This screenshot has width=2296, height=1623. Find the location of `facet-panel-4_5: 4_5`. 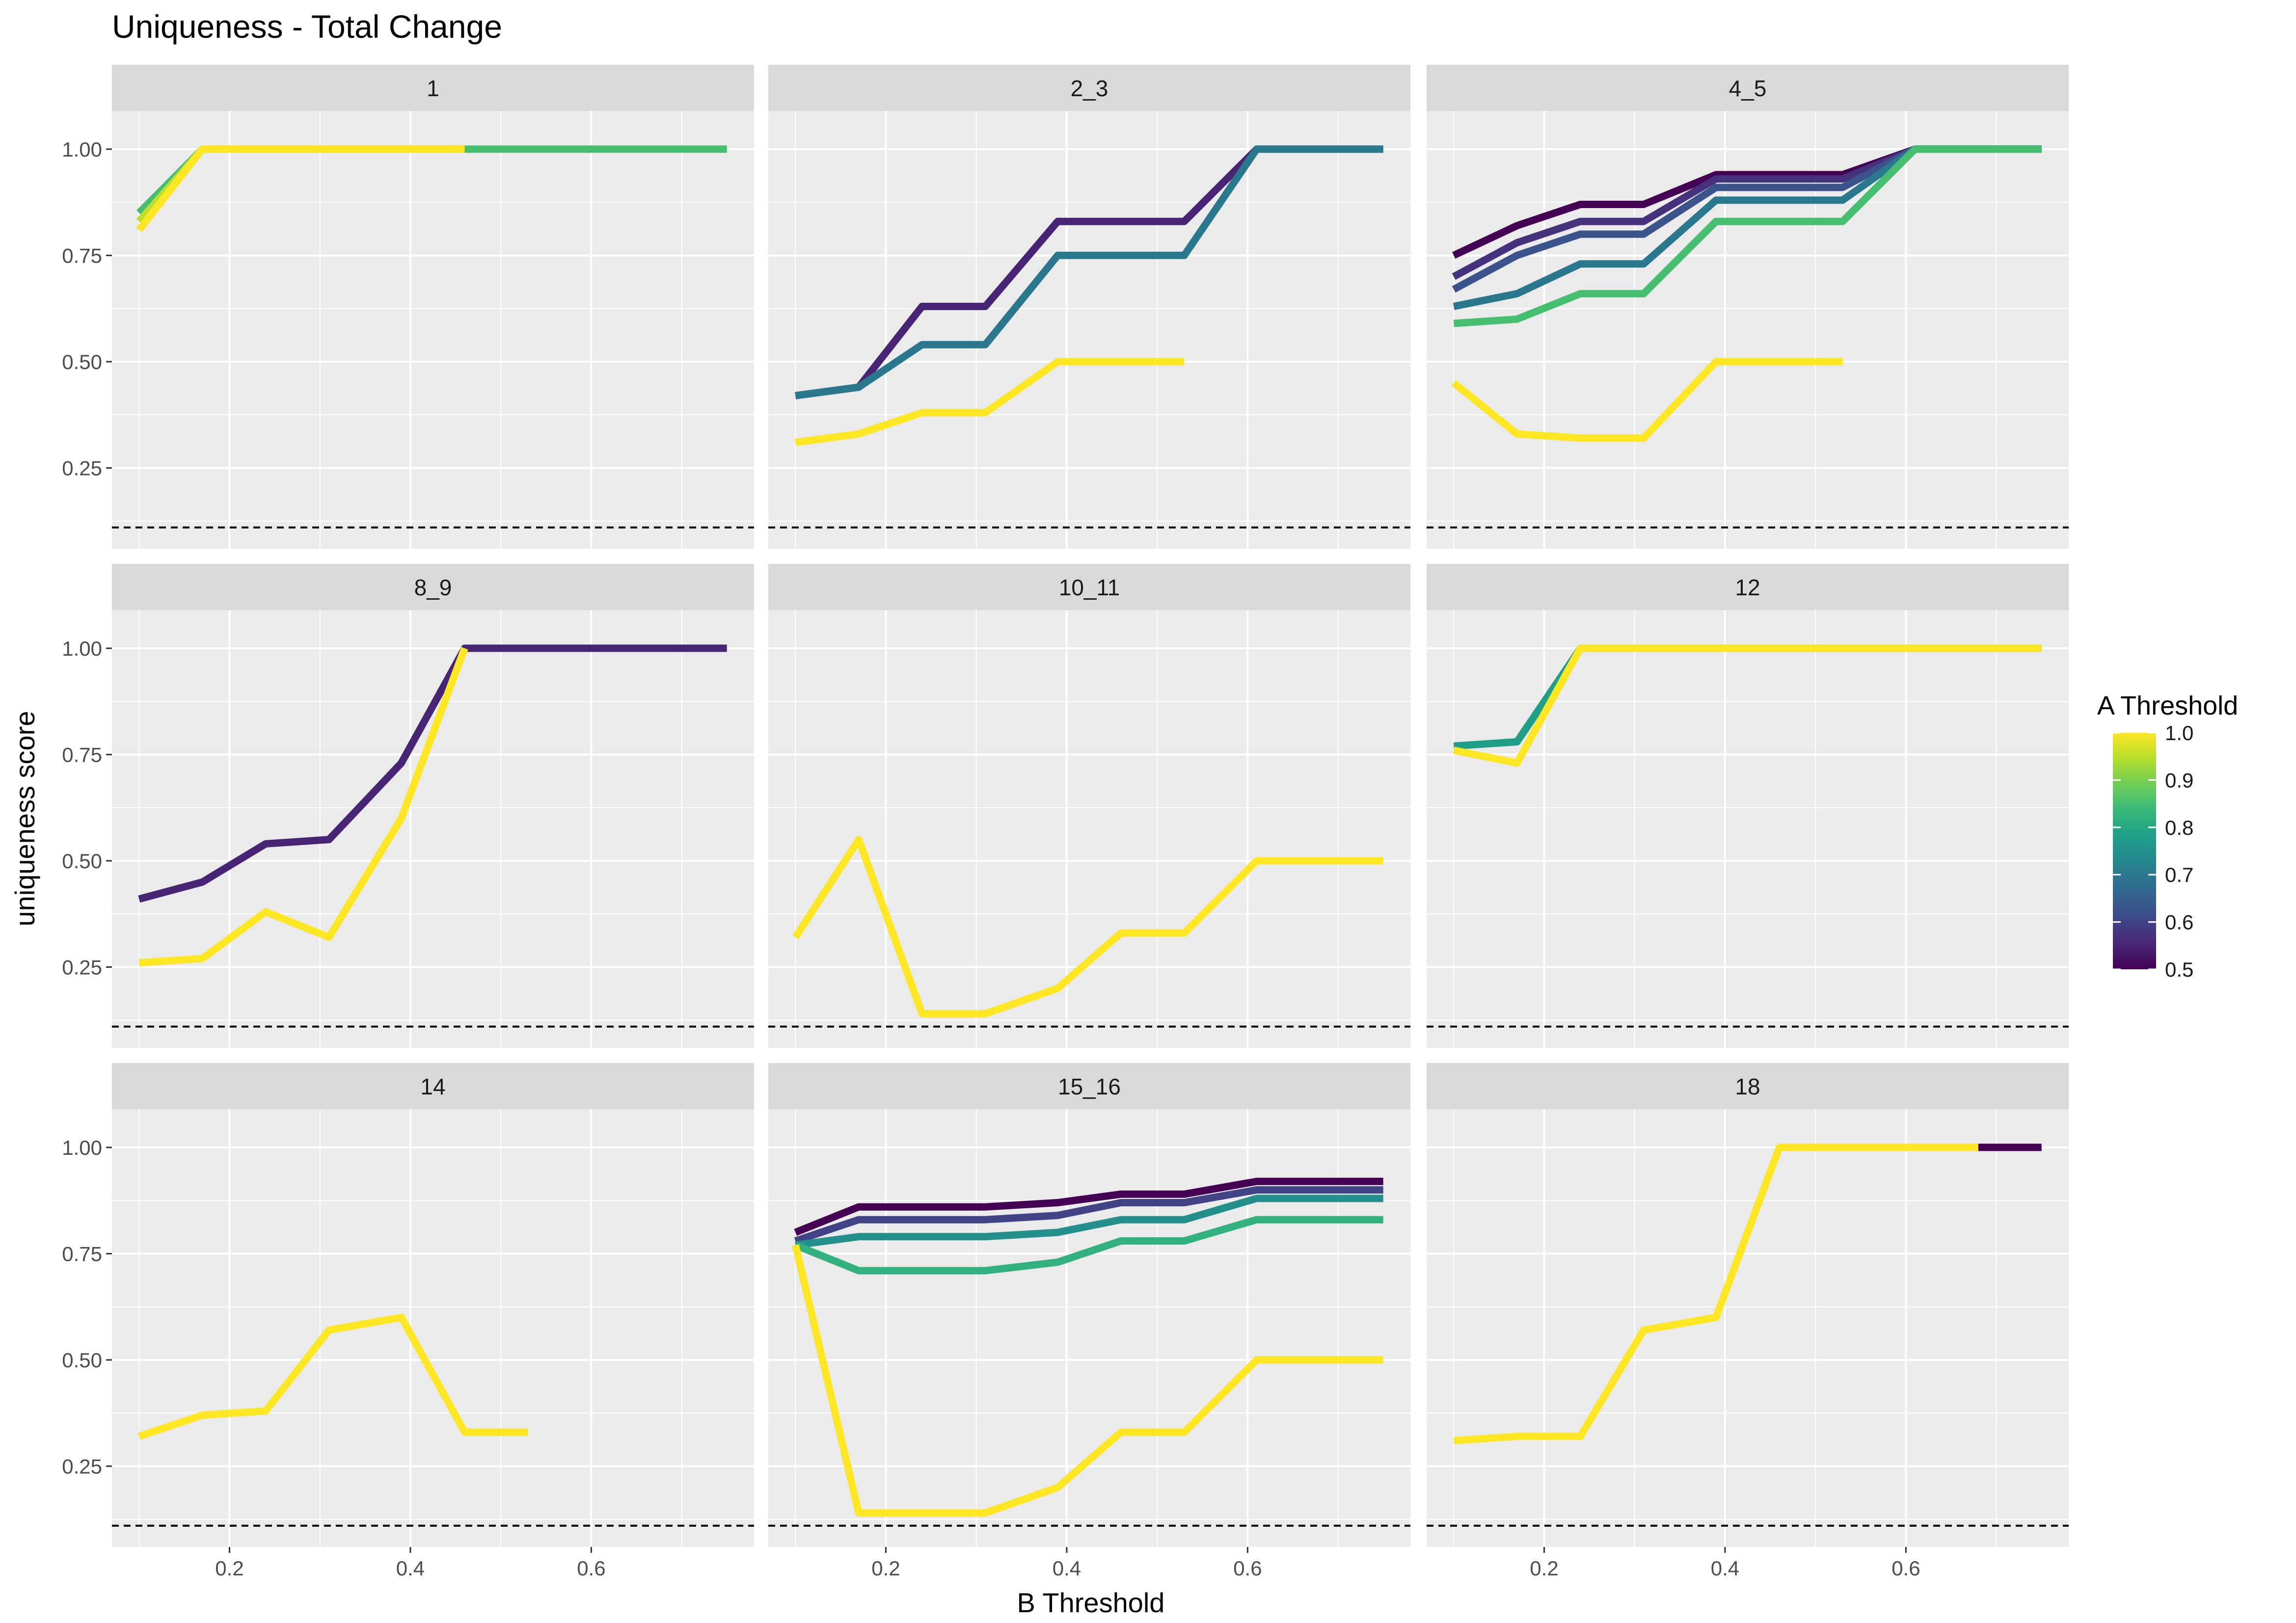

facet-panel-4_5: 4_5 is located at coordinates (1748, 307).